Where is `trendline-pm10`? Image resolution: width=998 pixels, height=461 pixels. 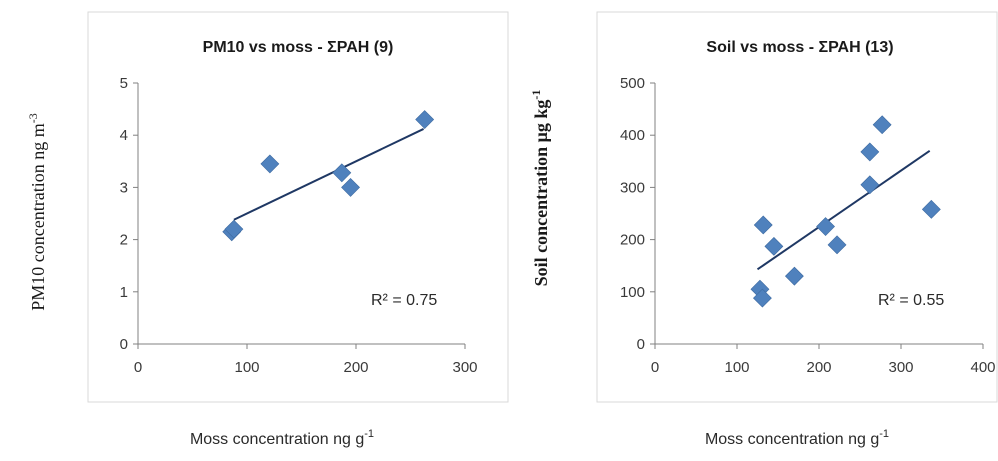 trendline-pm10 is located at coordinates (329, 174).